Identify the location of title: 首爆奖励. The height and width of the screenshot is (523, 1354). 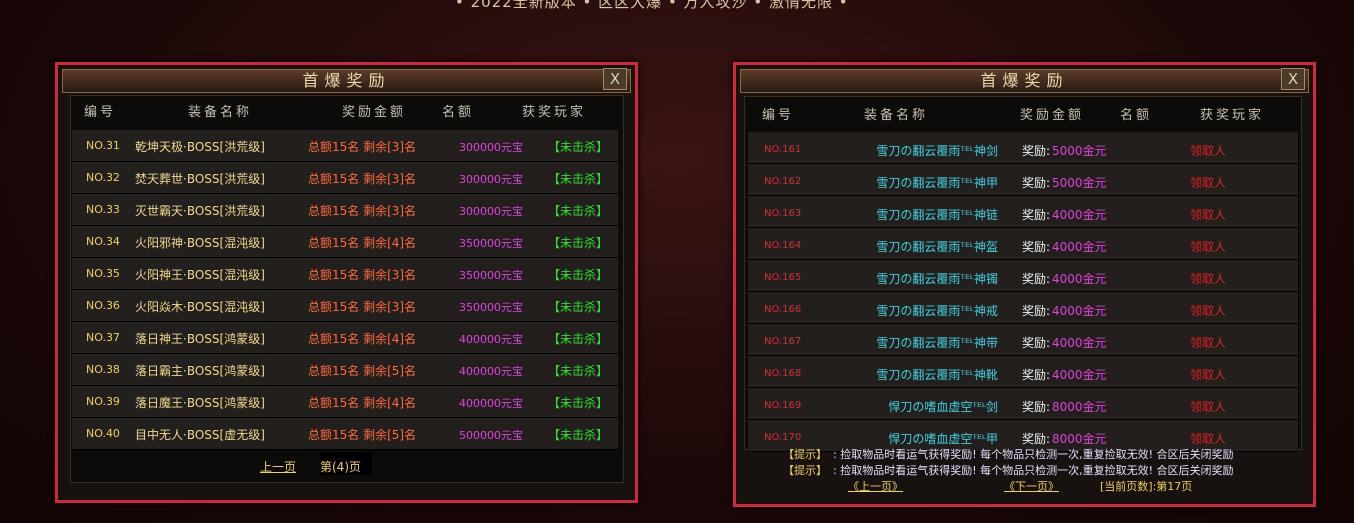
(1024, 80).